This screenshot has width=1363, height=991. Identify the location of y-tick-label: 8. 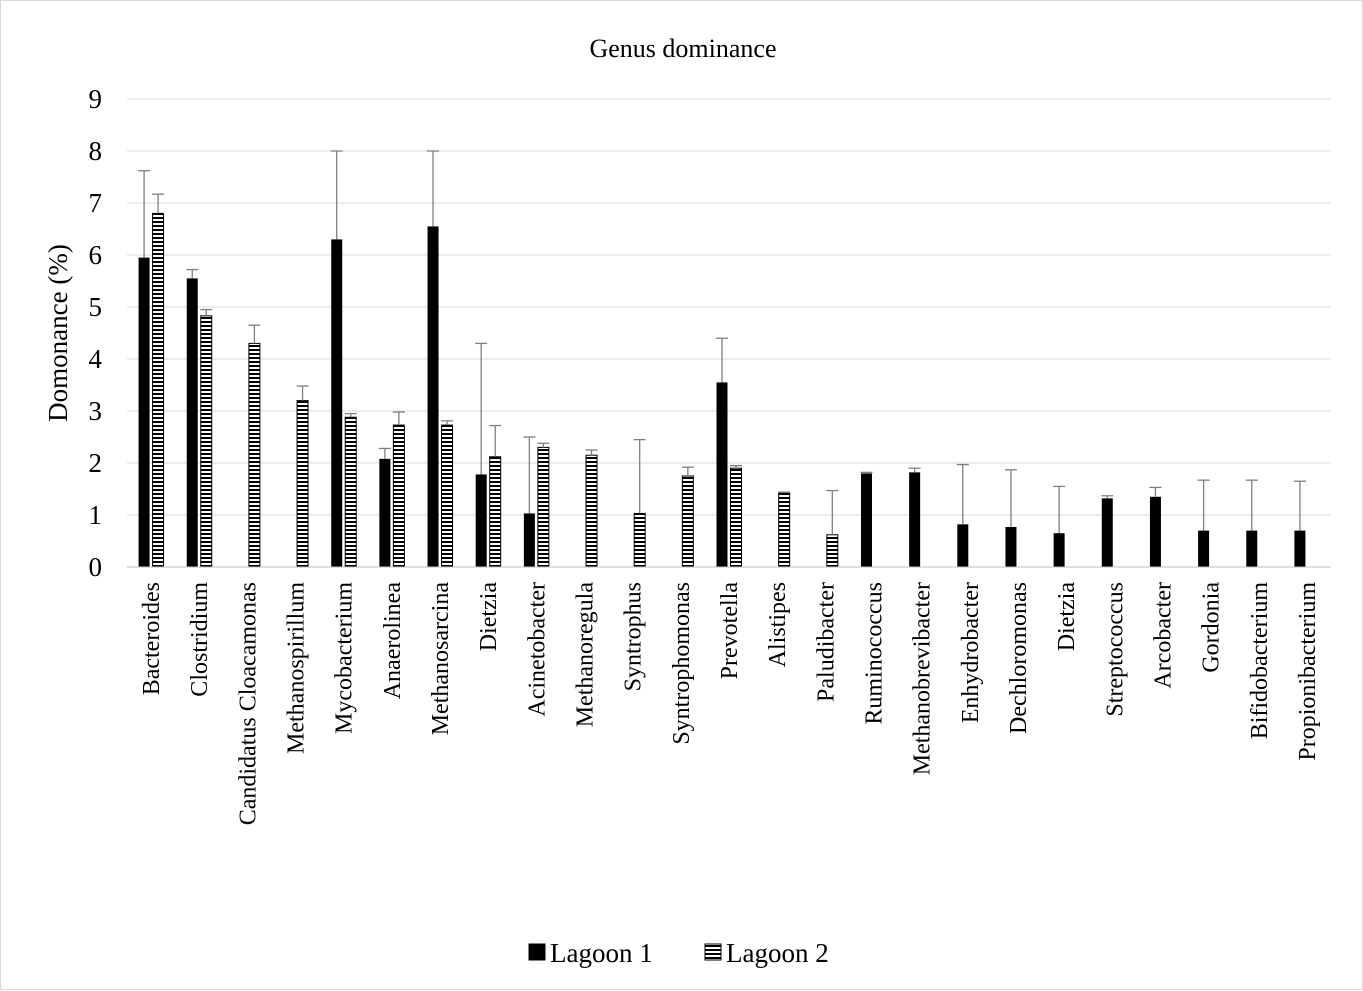
(96, 151).